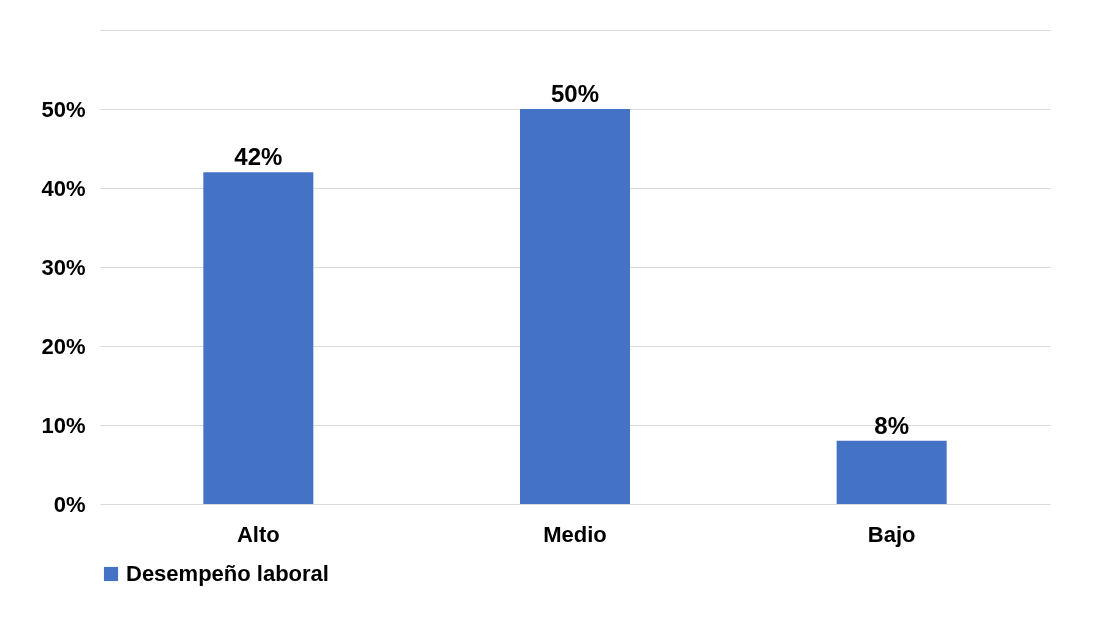  I want to click on text: 42%, so click(258, 157).